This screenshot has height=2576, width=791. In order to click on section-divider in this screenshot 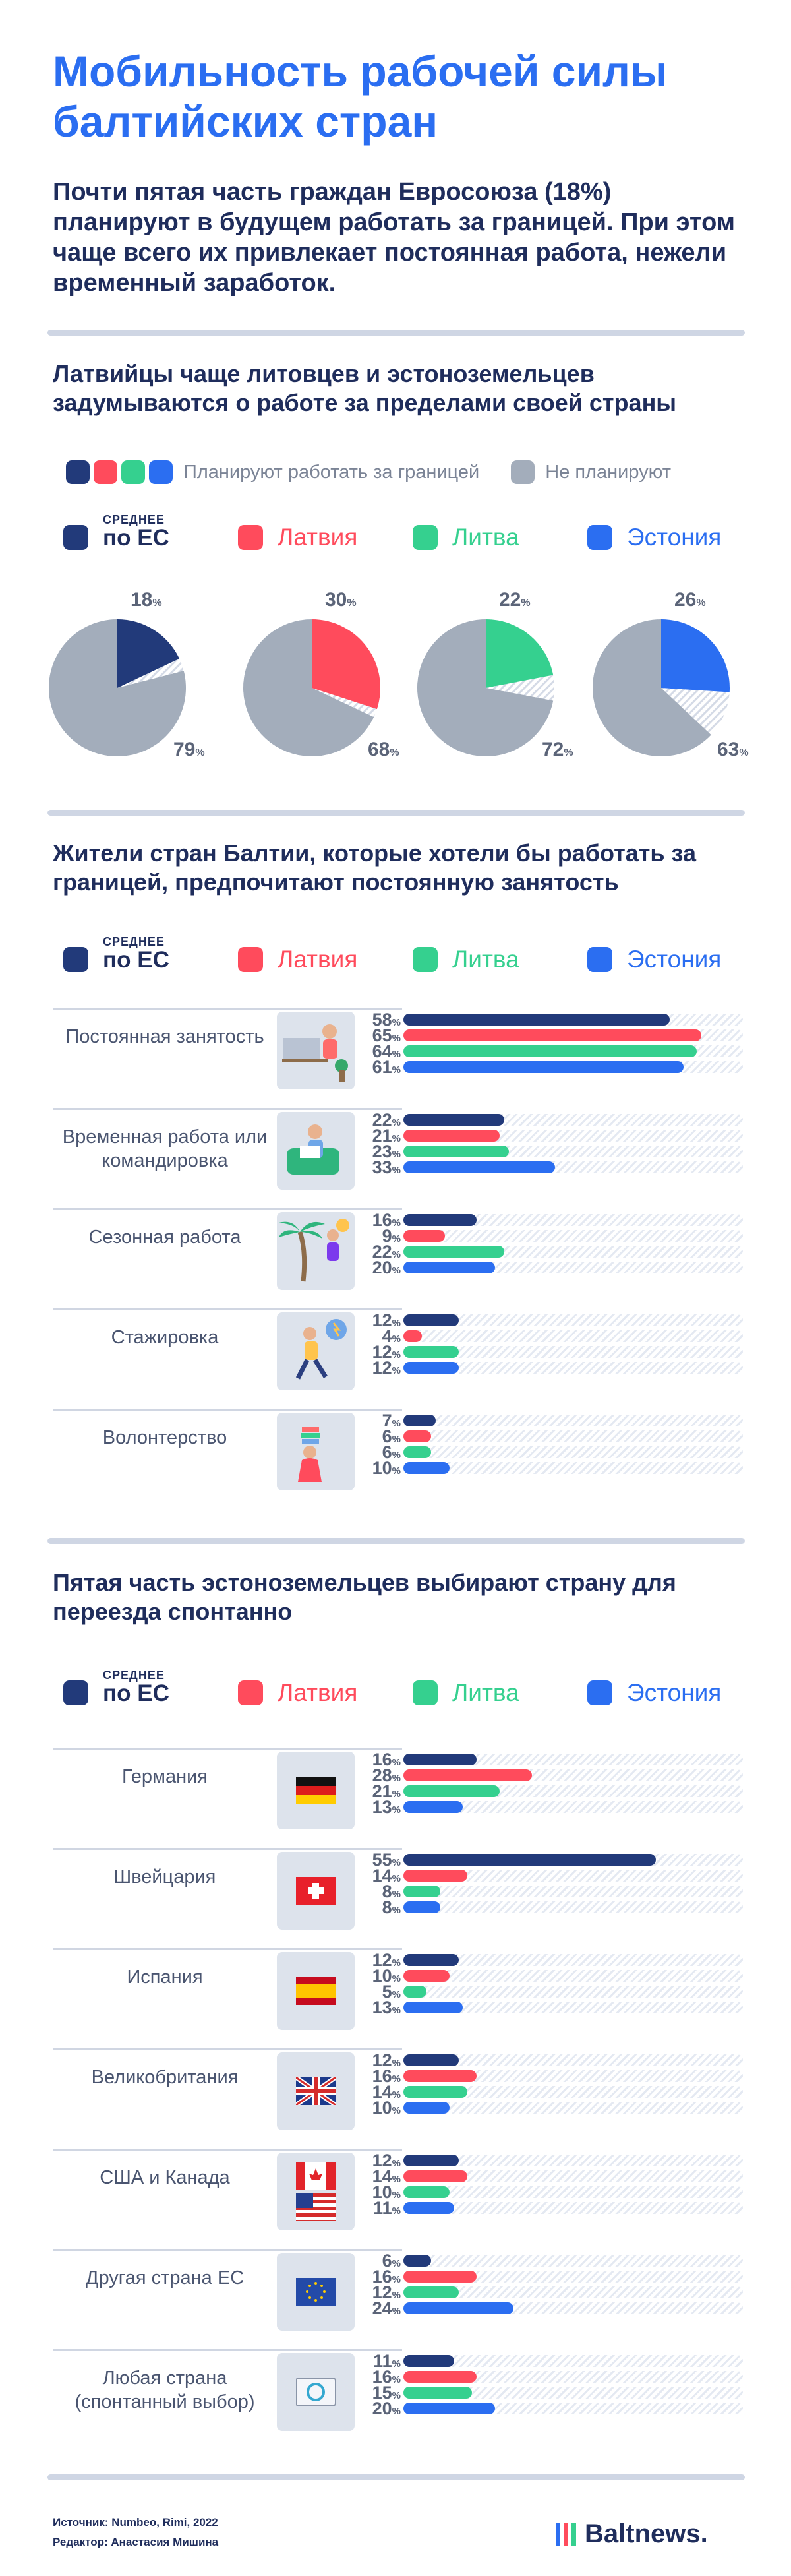, I will do `click(396, 333)`.